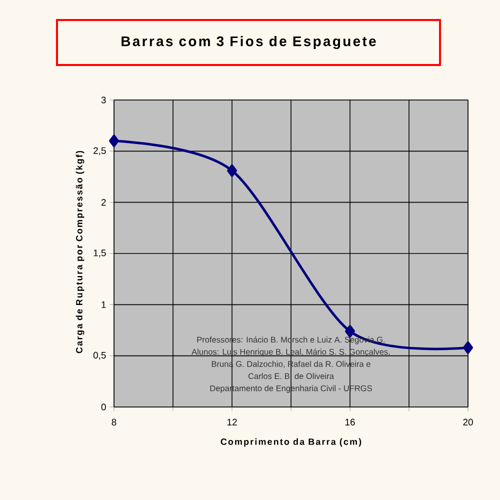 This screenshot has width=500, height=500. What do you see at coordinates (103, 202) in the screenshot?
I see `y-tick-label: 2` at bounding box center [103, 202].